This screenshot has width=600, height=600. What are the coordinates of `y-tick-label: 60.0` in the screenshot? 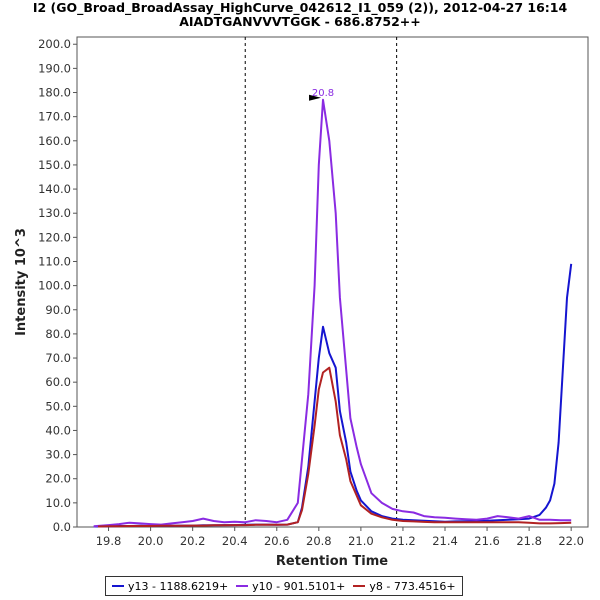 It's located at (58, 382).